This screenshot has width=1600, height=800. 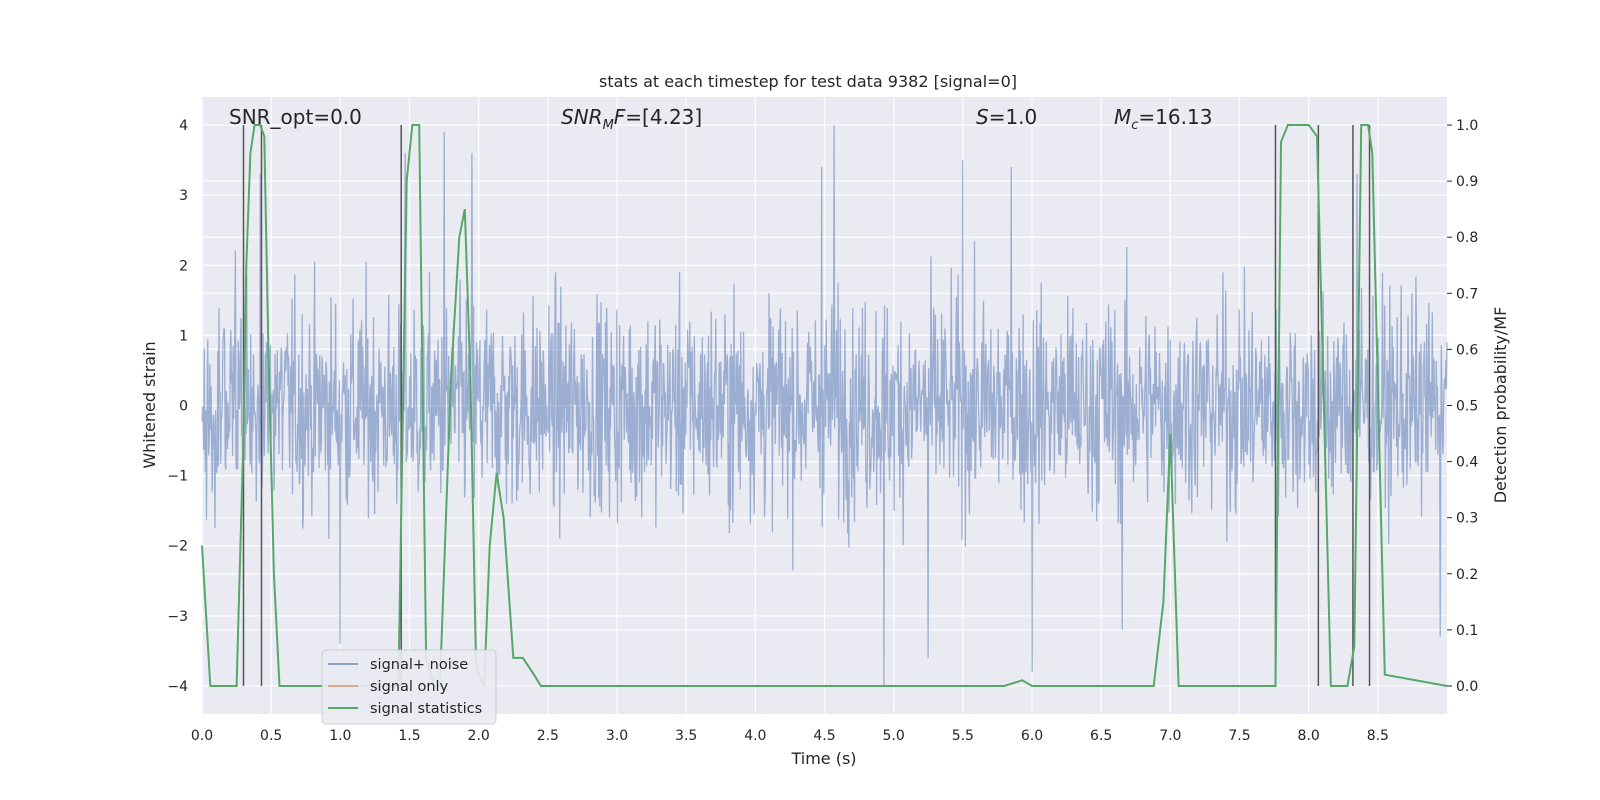 What do you see at coordinates (1378, 736) in the screenshot?
I see `x-tick-label: 8.5` at bounding box center [1378, 736].